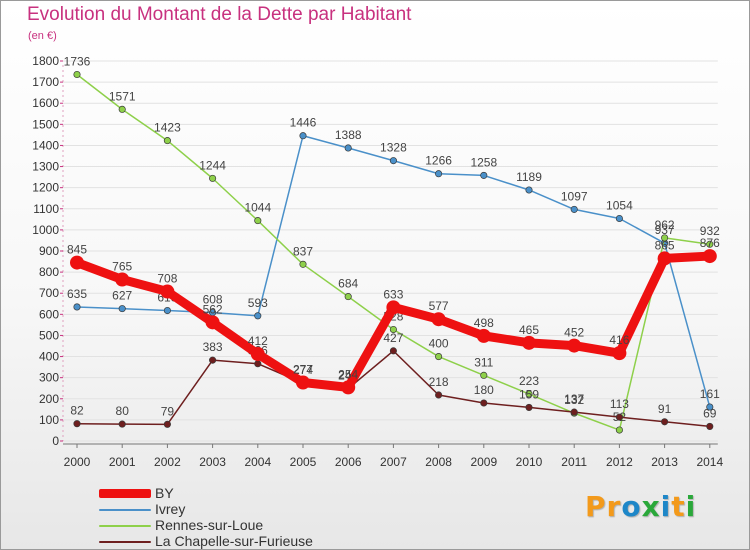 The height and width of the screenshot is (550, 750). What do you see at coordinates (45, 103) in the screenshot?
I see `y-tick-label: 1600` at bounding box center [45, 103].